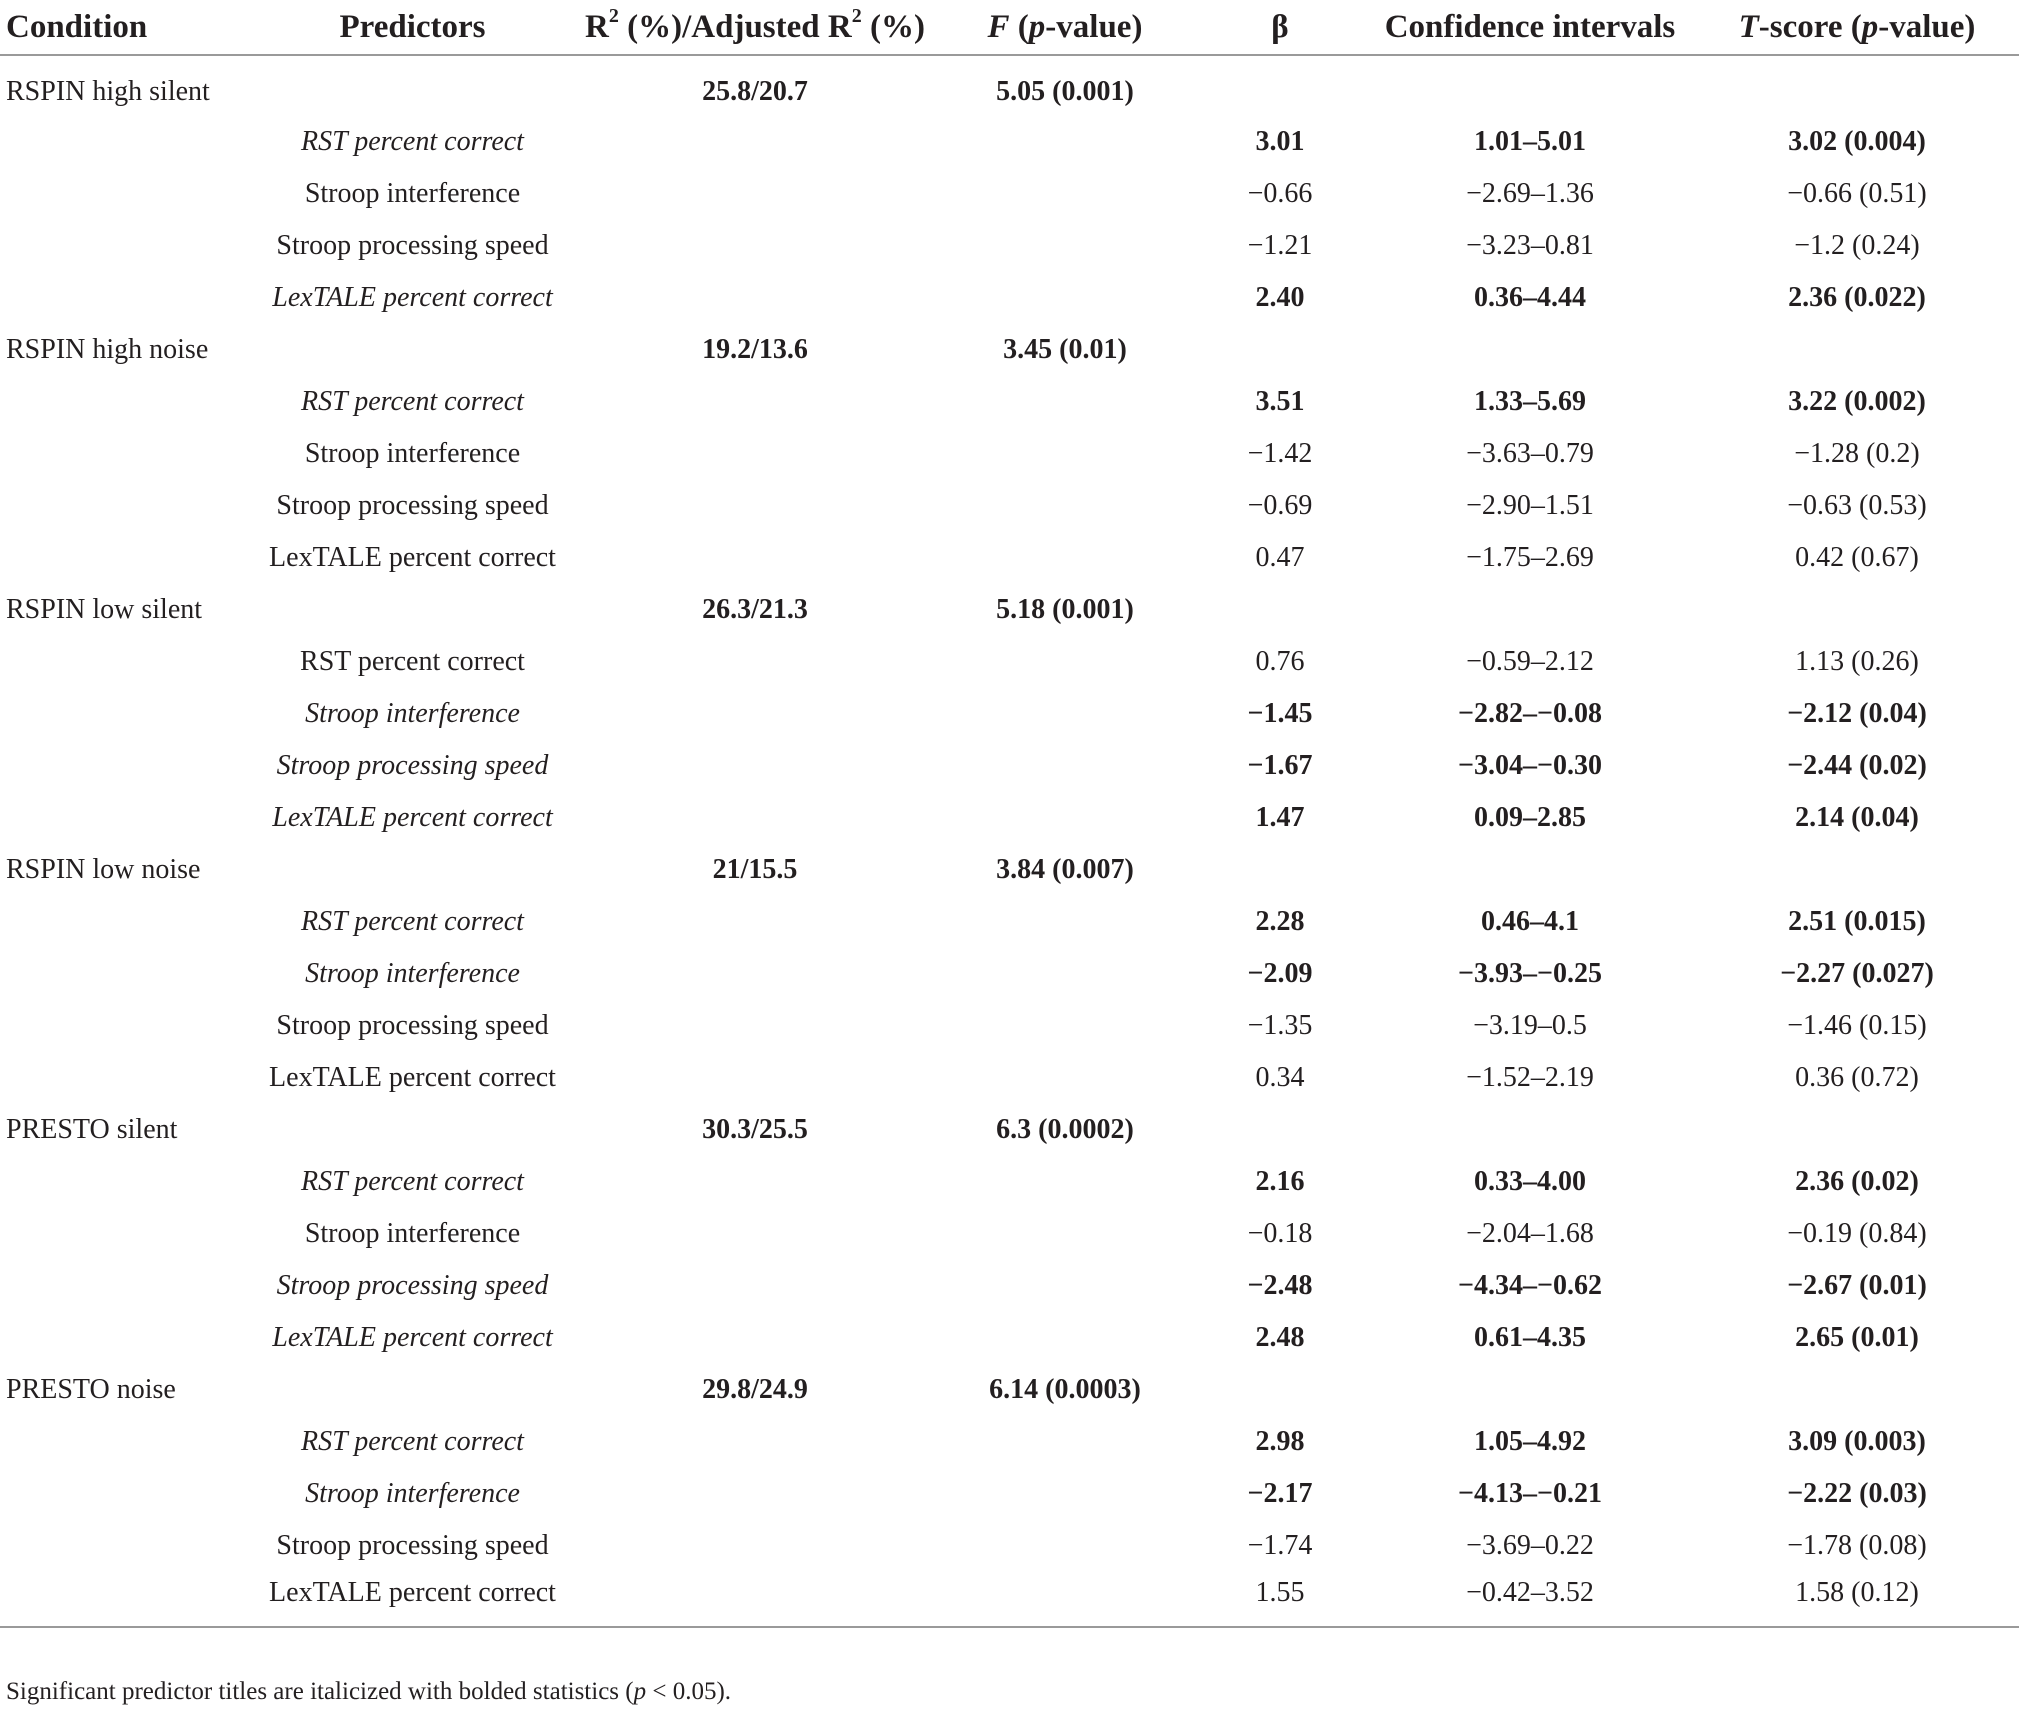 The height and width of the screenshot is (1712, 2019). I want to click on beta-value: 1.47, so click(1280, 817).